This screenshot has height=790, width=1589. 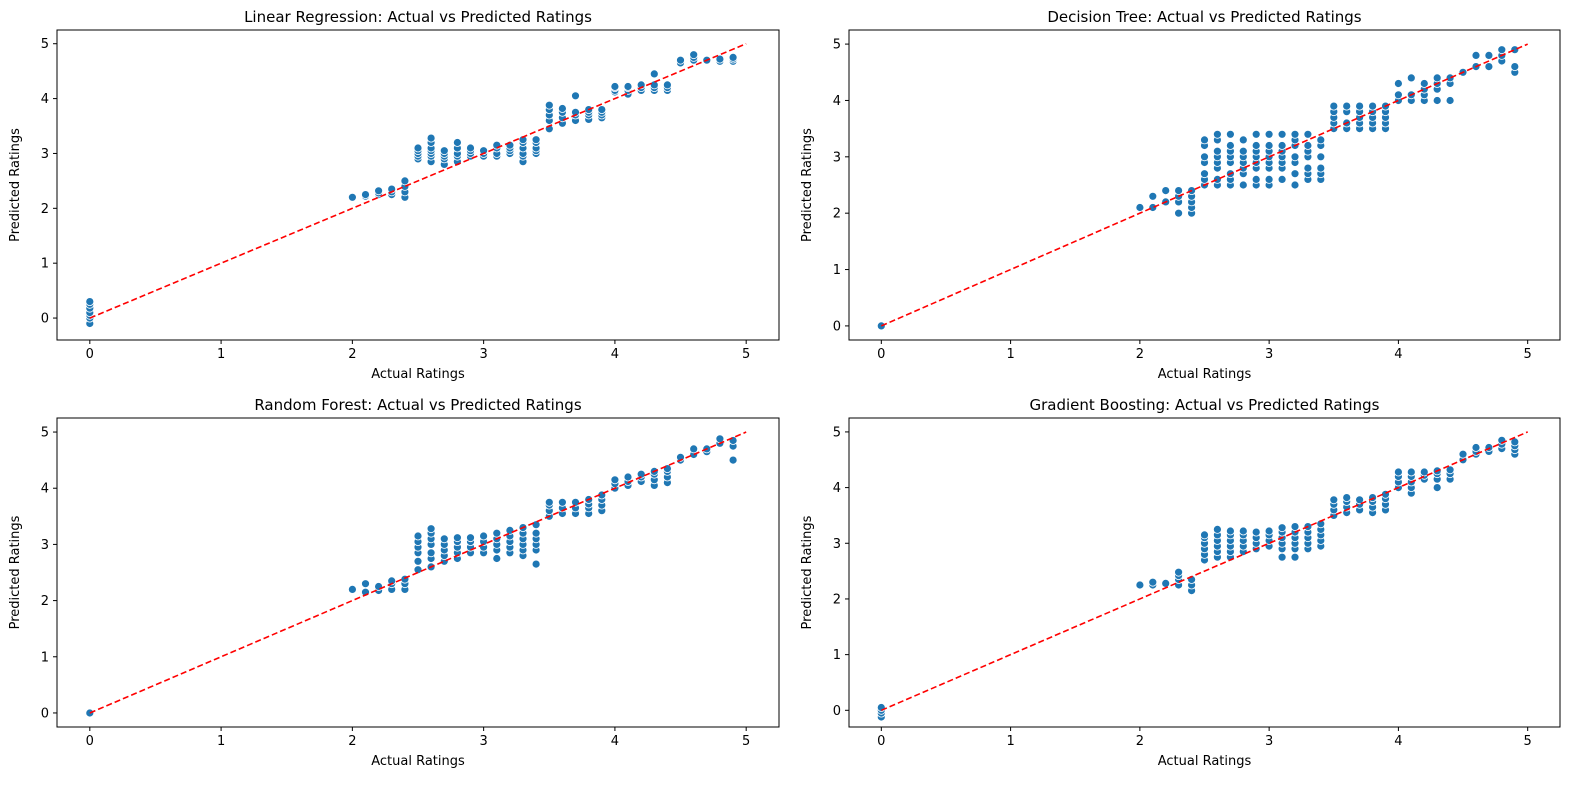 I want to click on x-tick-label: 3, so click(x=1269, y=741).